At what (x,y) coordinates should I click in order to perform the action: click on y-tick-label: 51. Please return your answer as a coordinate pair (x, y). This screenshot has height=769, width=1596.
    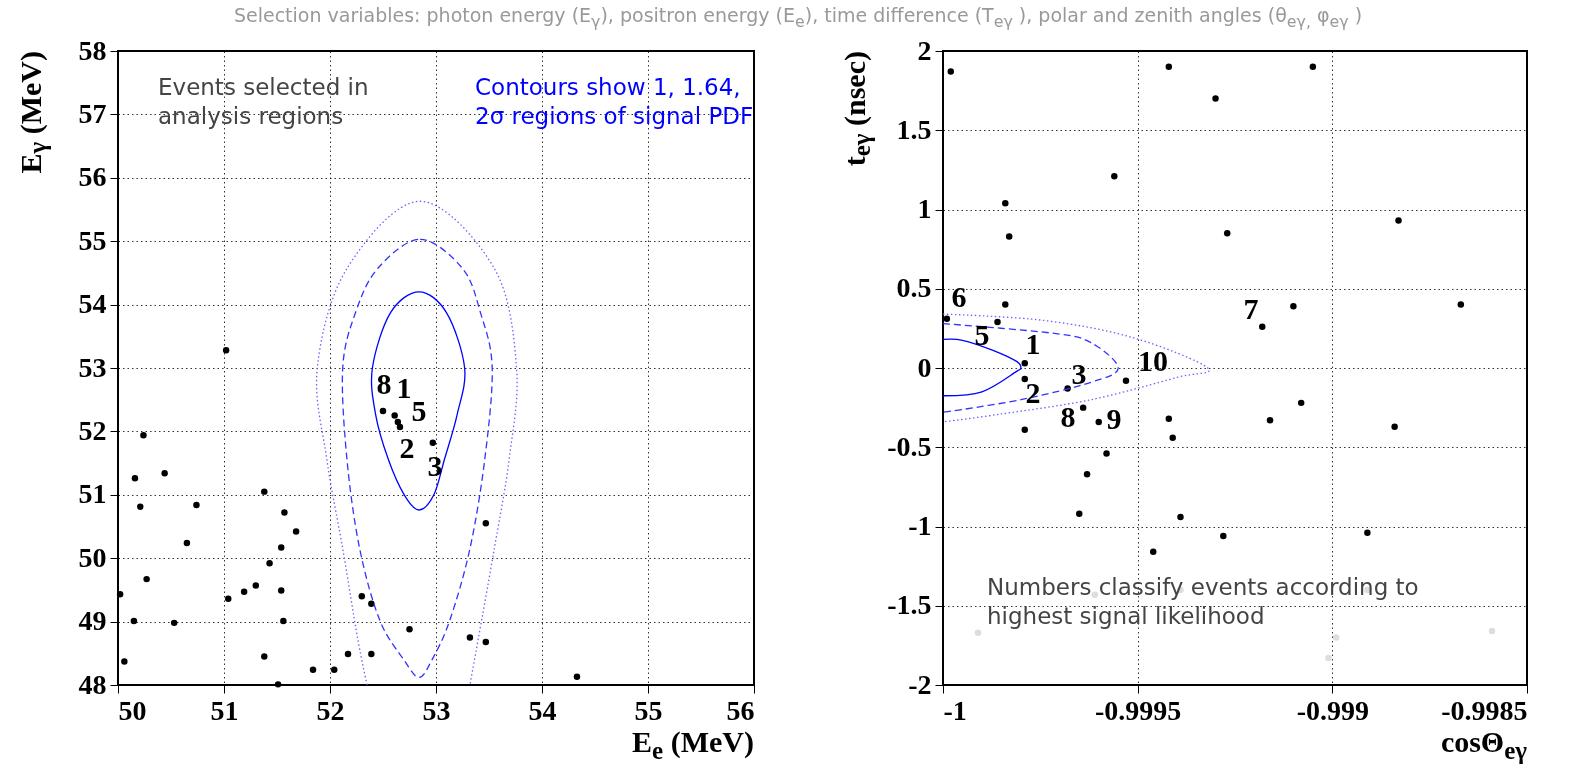
    Looking at the image, I should click on (92, 494).